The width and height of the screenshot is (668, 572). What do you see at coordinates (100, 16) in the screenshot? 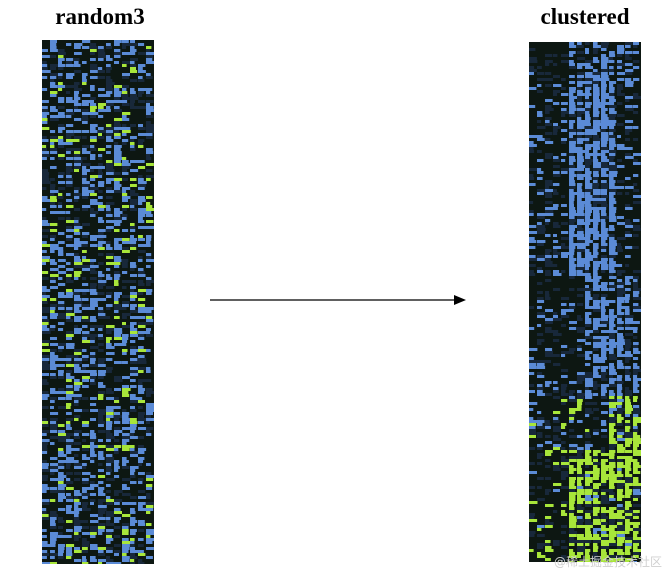
I see `random3-title: random3` at bounding box center [100, 16].